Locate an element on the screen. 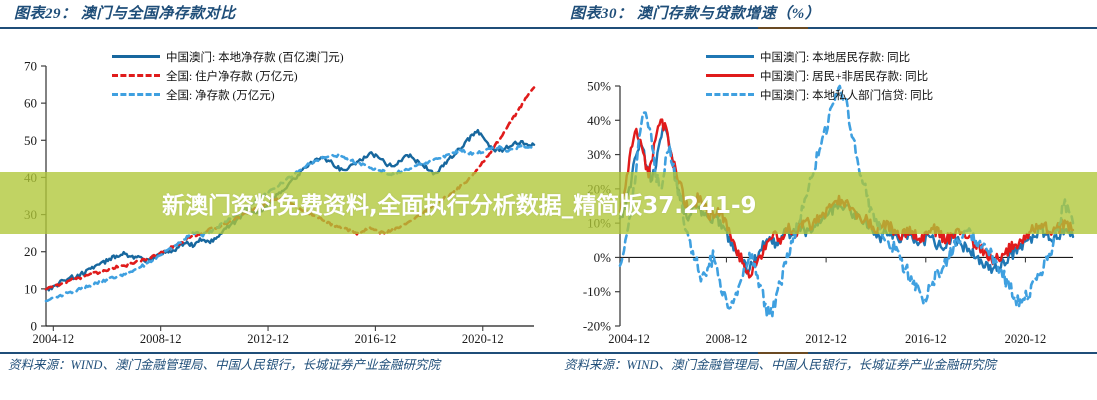  chart-29-legend-item: 中国澳门: 本地净存款 (百亿澳门元) is located at coordinates (228, 56).